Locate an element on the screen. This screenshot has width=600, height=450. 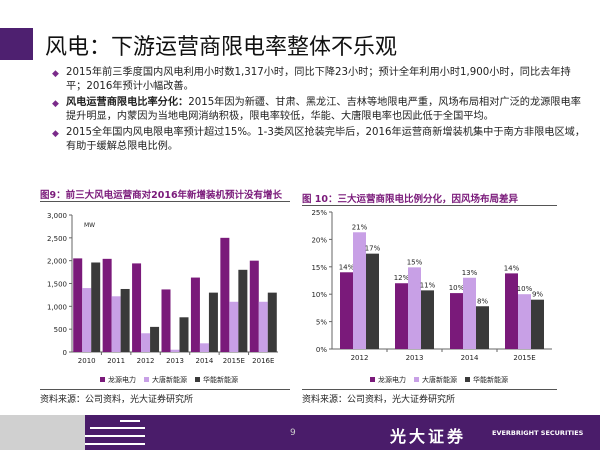
chart2-title: 图 10：三大运营商限电比例分化，因风场布局差异 is located at coordinates (410, 199).